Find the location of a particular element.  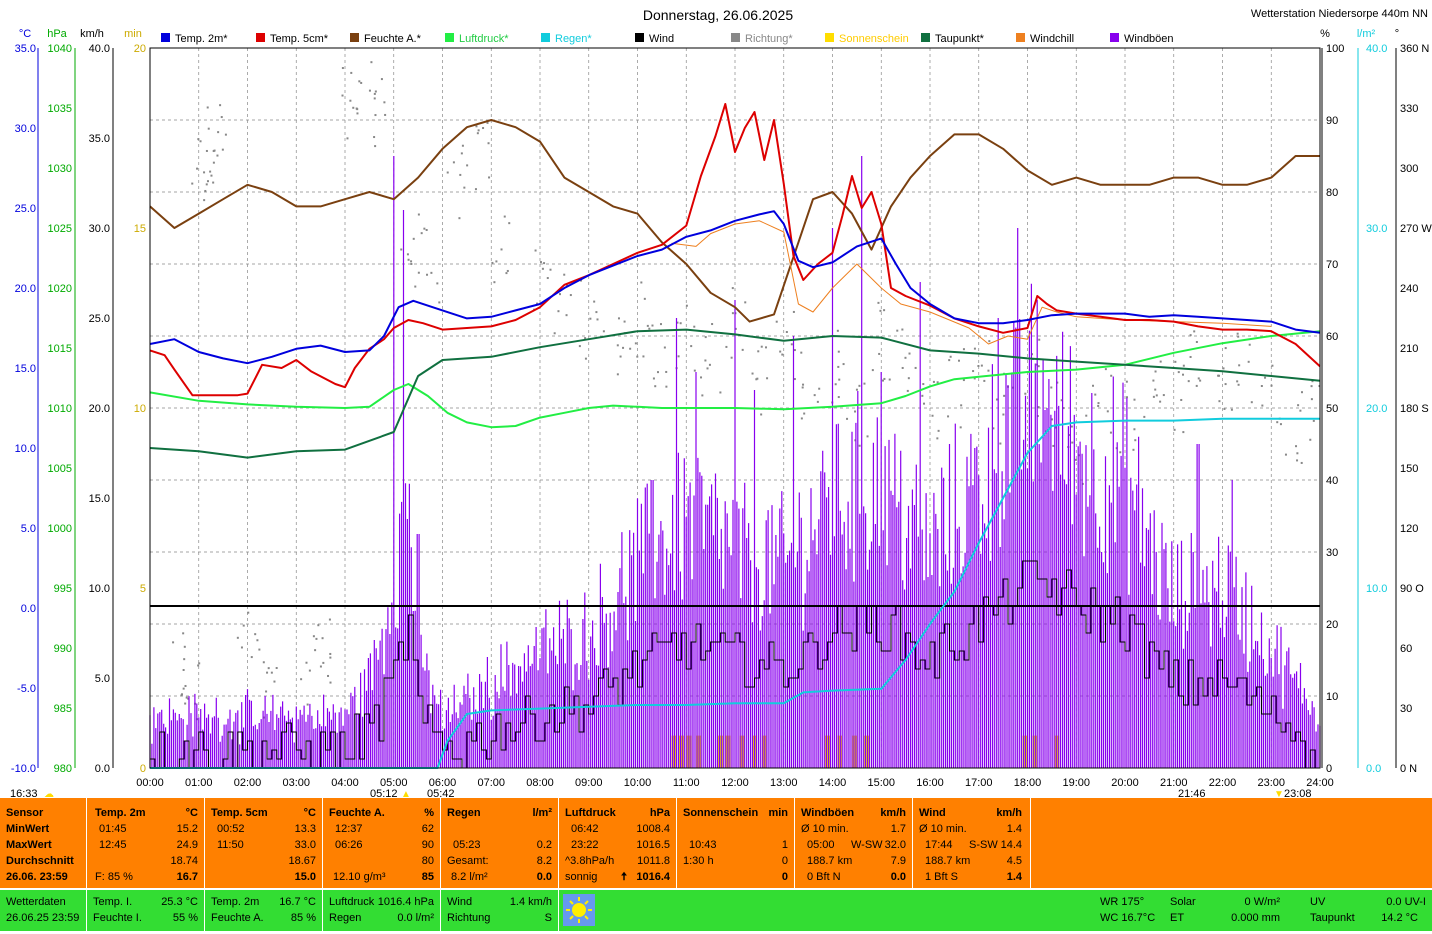

uv-label: UV is located at coordinates (1318, 902).